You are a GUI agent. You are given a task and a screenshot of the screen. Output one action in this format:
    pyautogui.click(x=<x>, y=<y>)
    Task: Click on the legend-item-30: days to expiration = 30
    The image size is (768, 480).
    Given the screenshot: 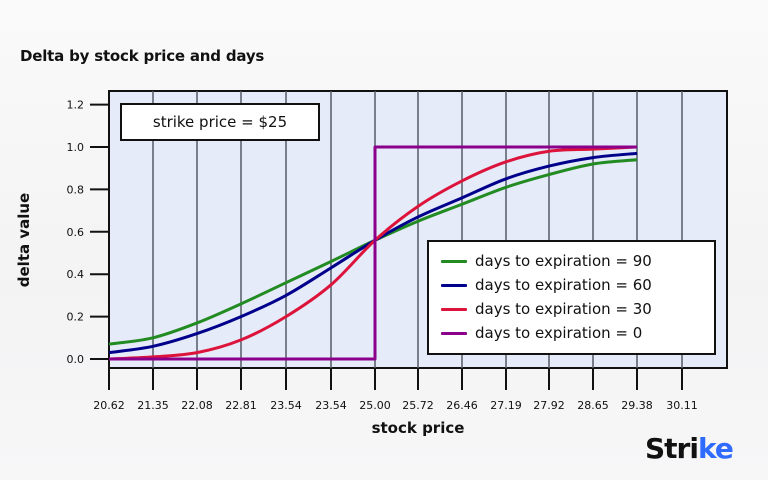 What is the action you would take?
    pyautogui.click(x=577, y=309)
    